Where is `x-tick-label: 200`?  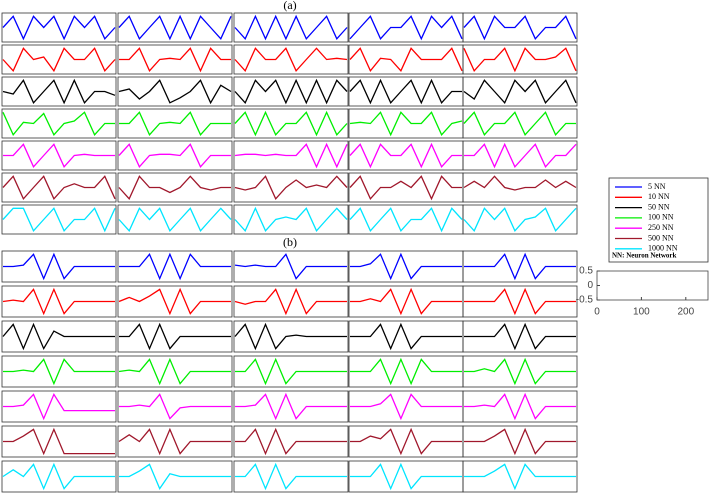
x-tick-label: 200 is located at coordinates (685, 312).